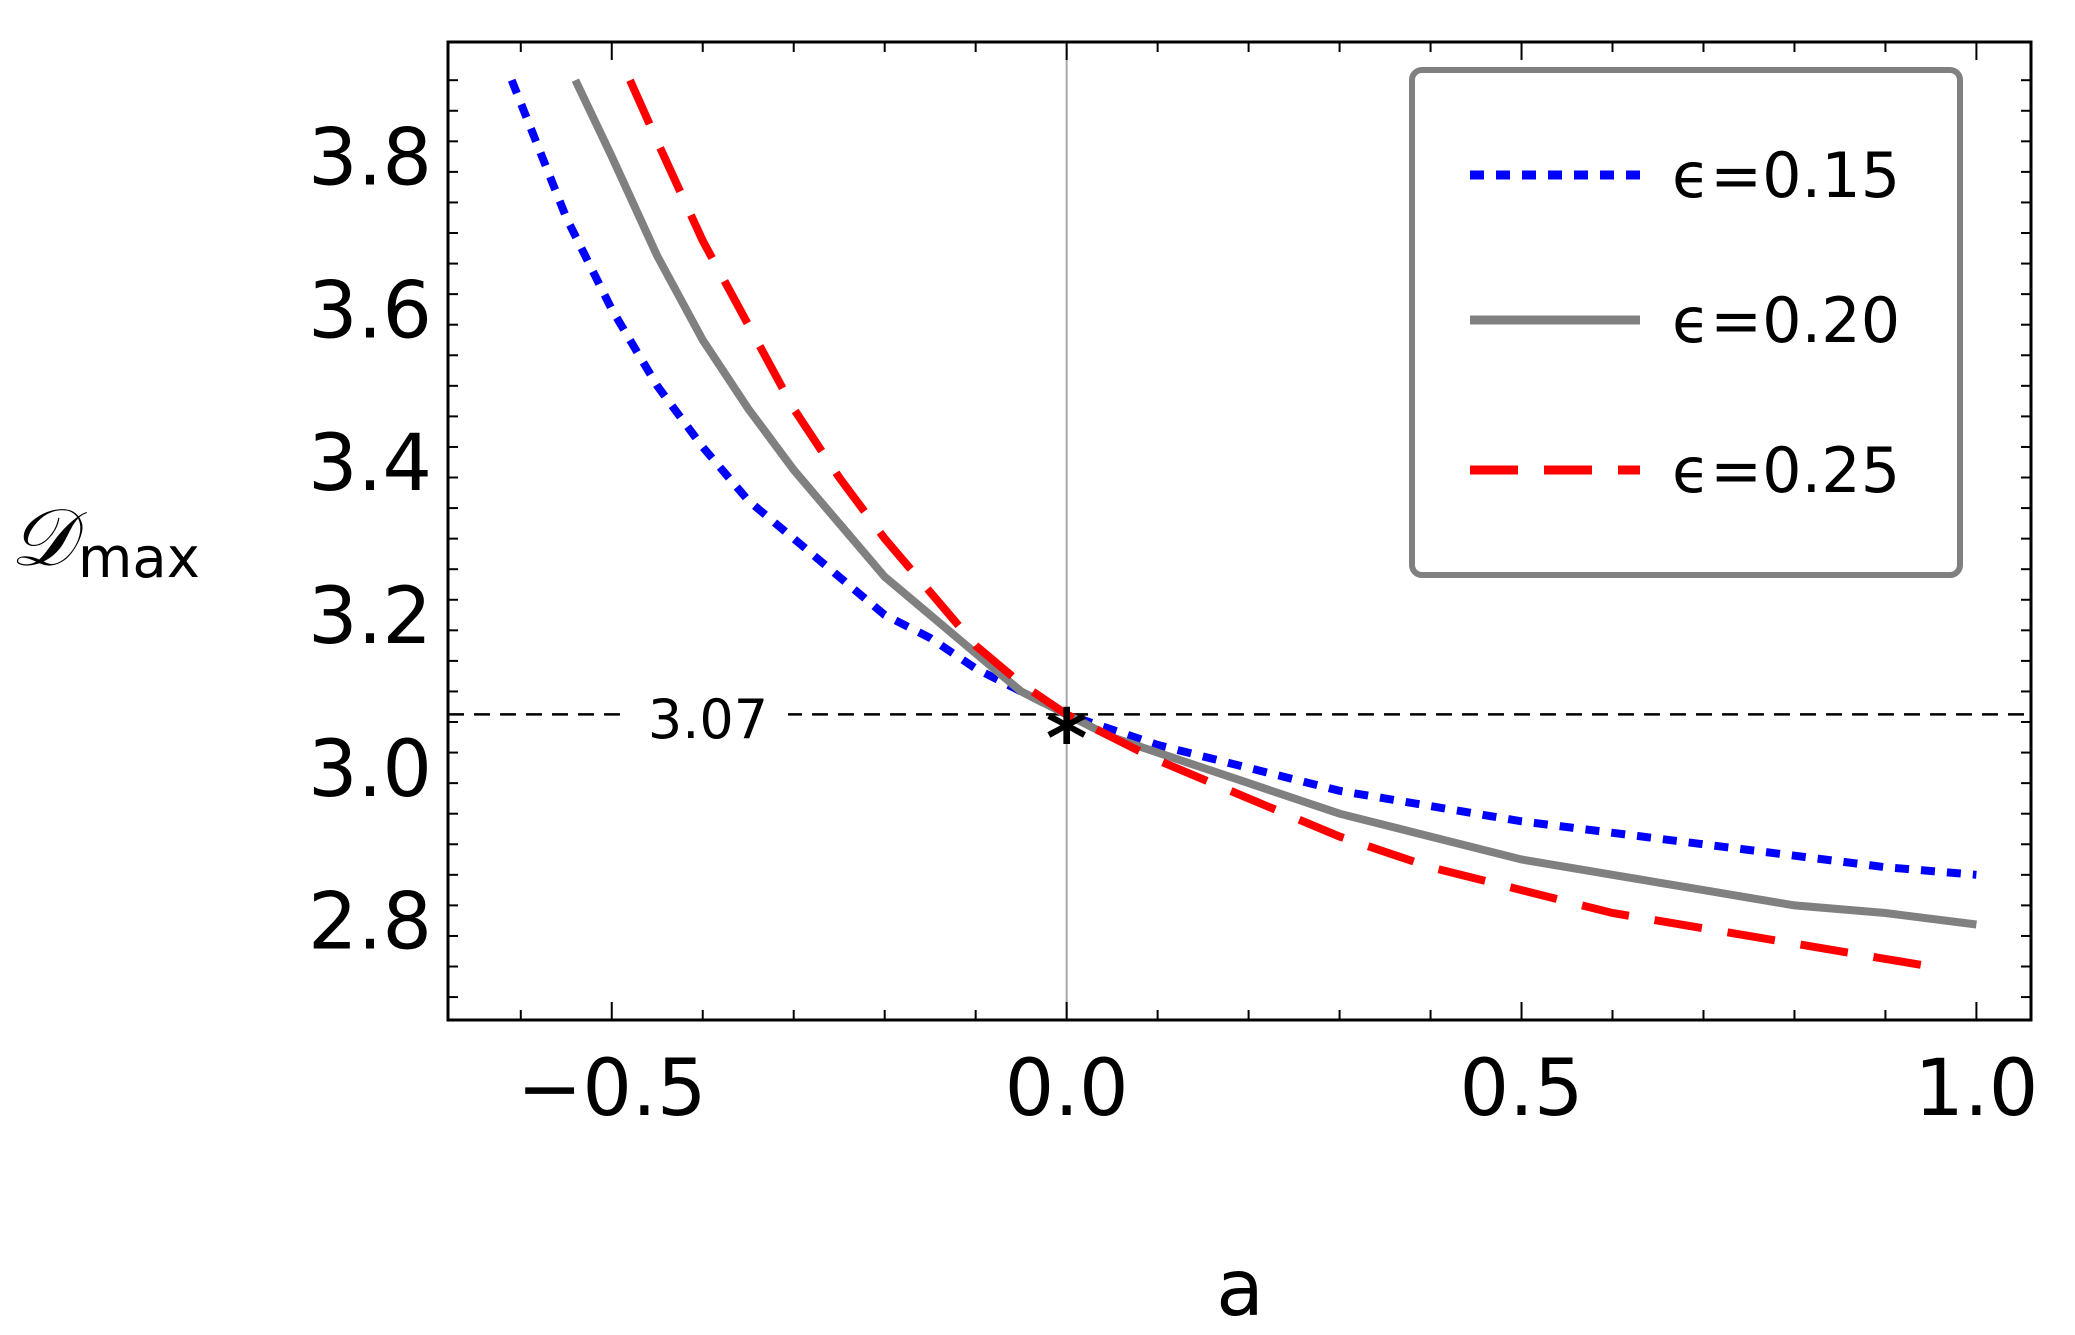 This screenshot has height=1335, width=2075. I want to click on y-tick-labels: 2.8 3.0 3.2 3.4 3.6 3.8, so click(370, 541).